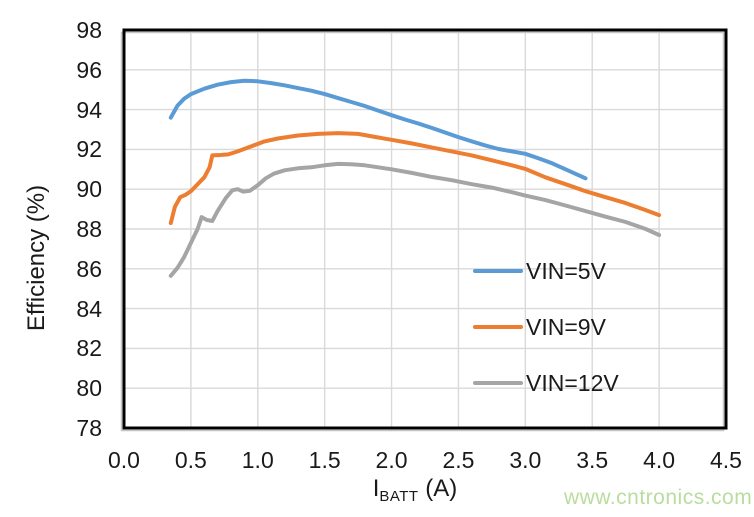 The image size is (754, 517). I want to click on y-tick-label-86: 86, so click(89, 268).